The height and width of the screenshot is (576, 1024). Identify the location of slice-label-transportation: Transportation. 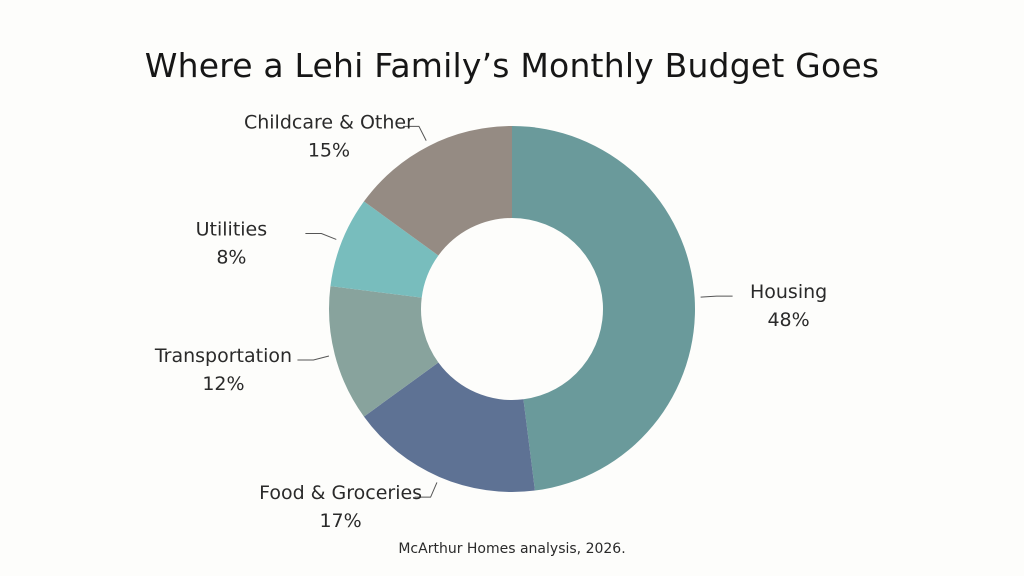
(223, 356).